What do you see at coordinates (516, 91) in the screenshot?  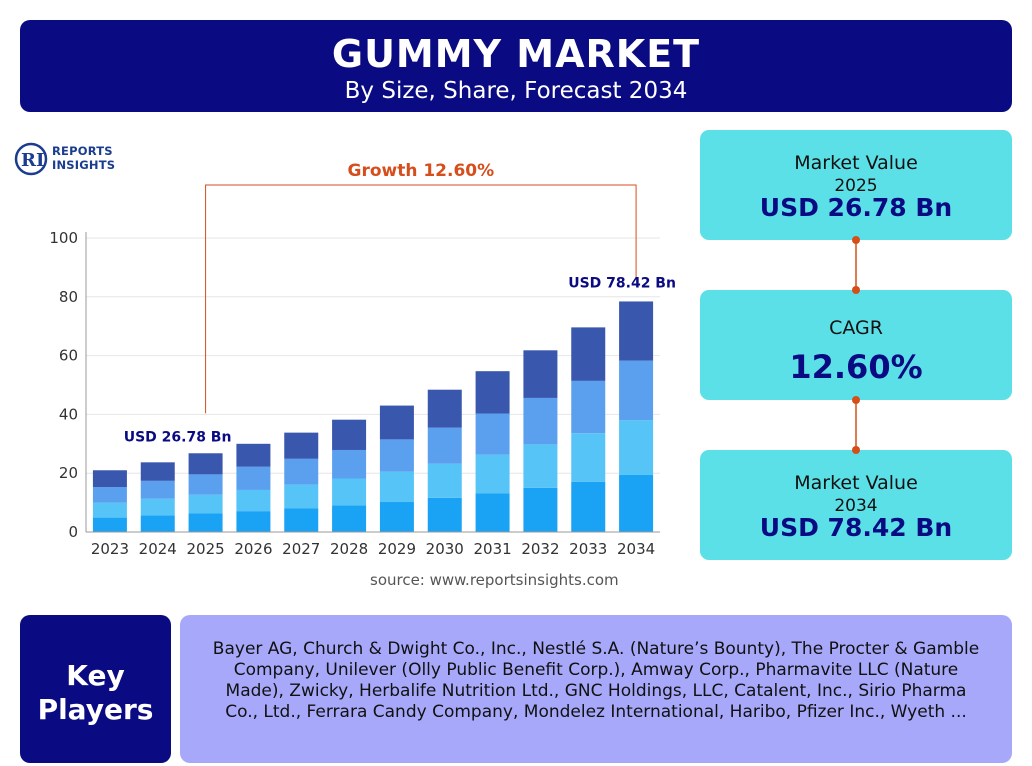 I see `page-subtitle: By Size, Share, Forecast 2034` at bounding box center [516, 91].